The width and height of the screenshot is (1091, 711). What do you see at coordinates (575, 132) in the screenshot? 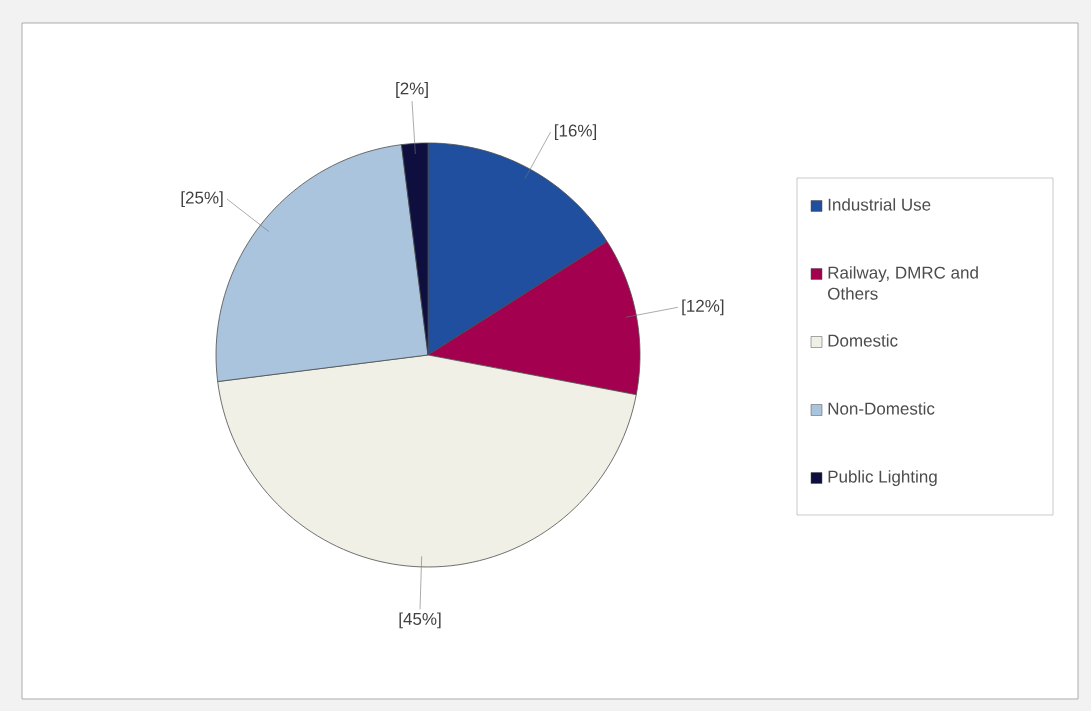
I see `data-label: [16%]` at bounding box center [575, 132].